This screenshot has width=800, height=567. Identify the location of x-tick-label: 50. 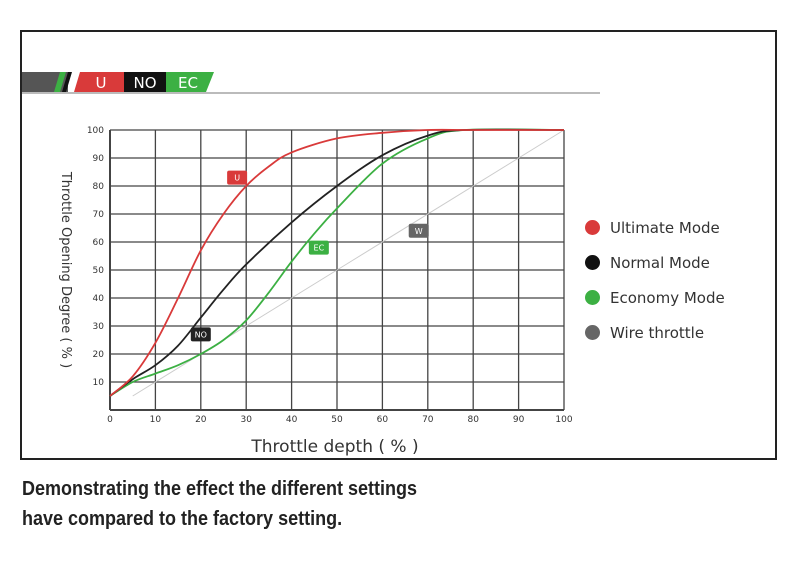
(337, 420).